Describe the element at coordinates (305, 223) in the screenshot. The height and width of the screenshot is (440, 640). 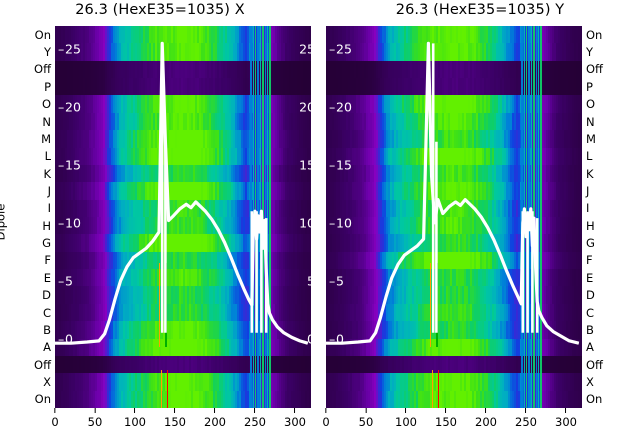
I see `y-tick-right-10: 10` at that location.